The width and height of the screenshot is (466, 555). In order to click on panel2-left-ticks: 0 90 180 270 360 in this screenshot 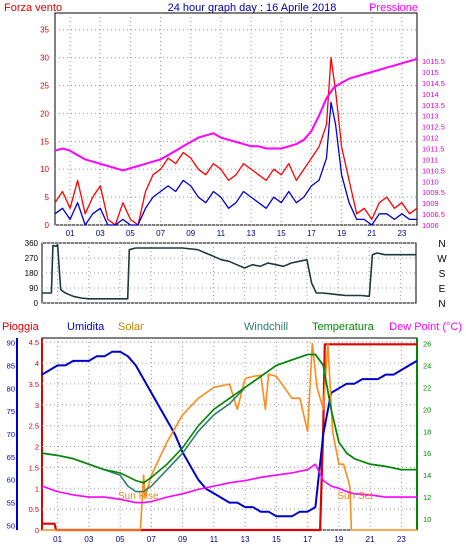, I will do `click(32, 273)`.